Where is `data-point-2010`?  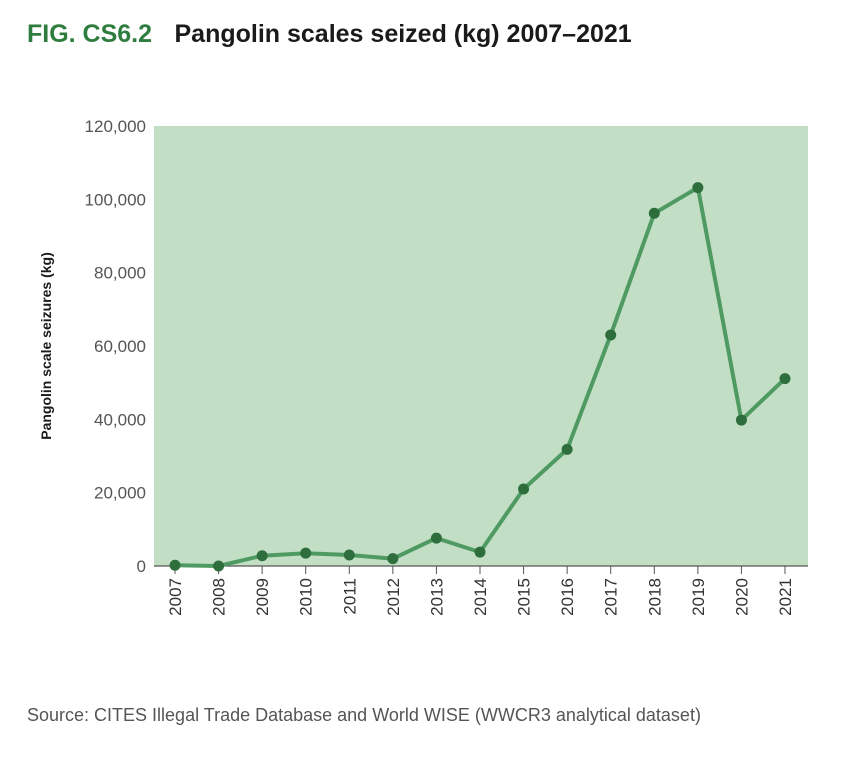 data-point-2010 is located at coordinates (306, 553).